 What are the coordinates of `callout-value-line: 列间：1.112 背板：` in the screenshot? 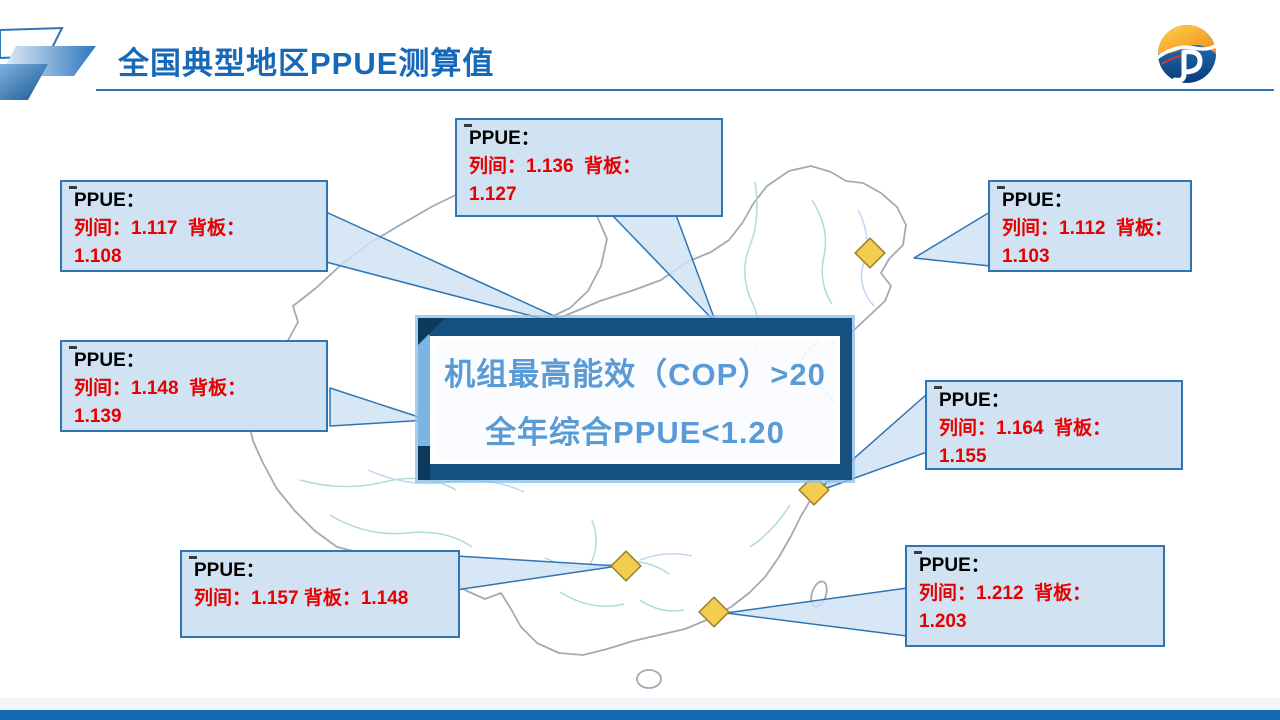 It's located at (1088, 228).